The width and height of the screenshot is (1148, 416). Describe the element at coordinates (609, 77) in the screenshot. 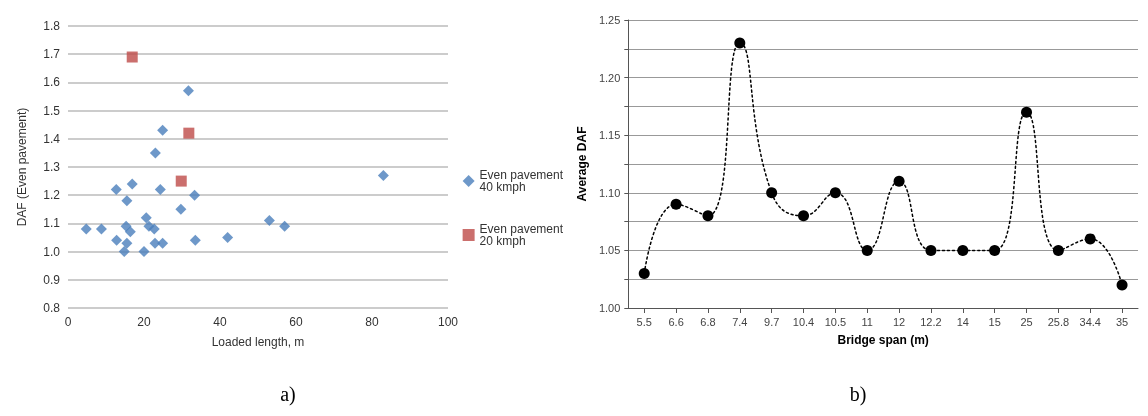

I see `y-tick-label: 1.20` at that location.